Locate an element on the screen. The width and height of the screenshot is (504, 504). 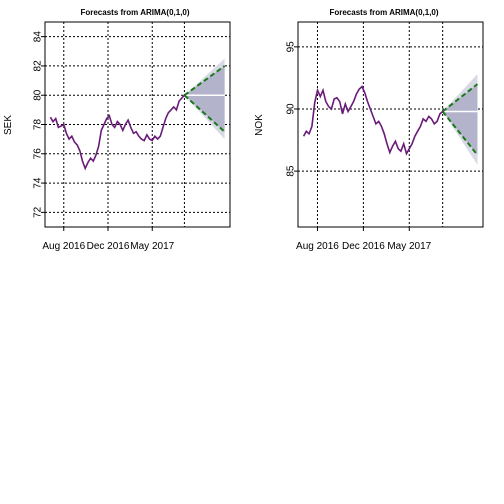
y-axis-ticks: 72 74 76 78 80 82 84 is located at coordinates (39, 124).